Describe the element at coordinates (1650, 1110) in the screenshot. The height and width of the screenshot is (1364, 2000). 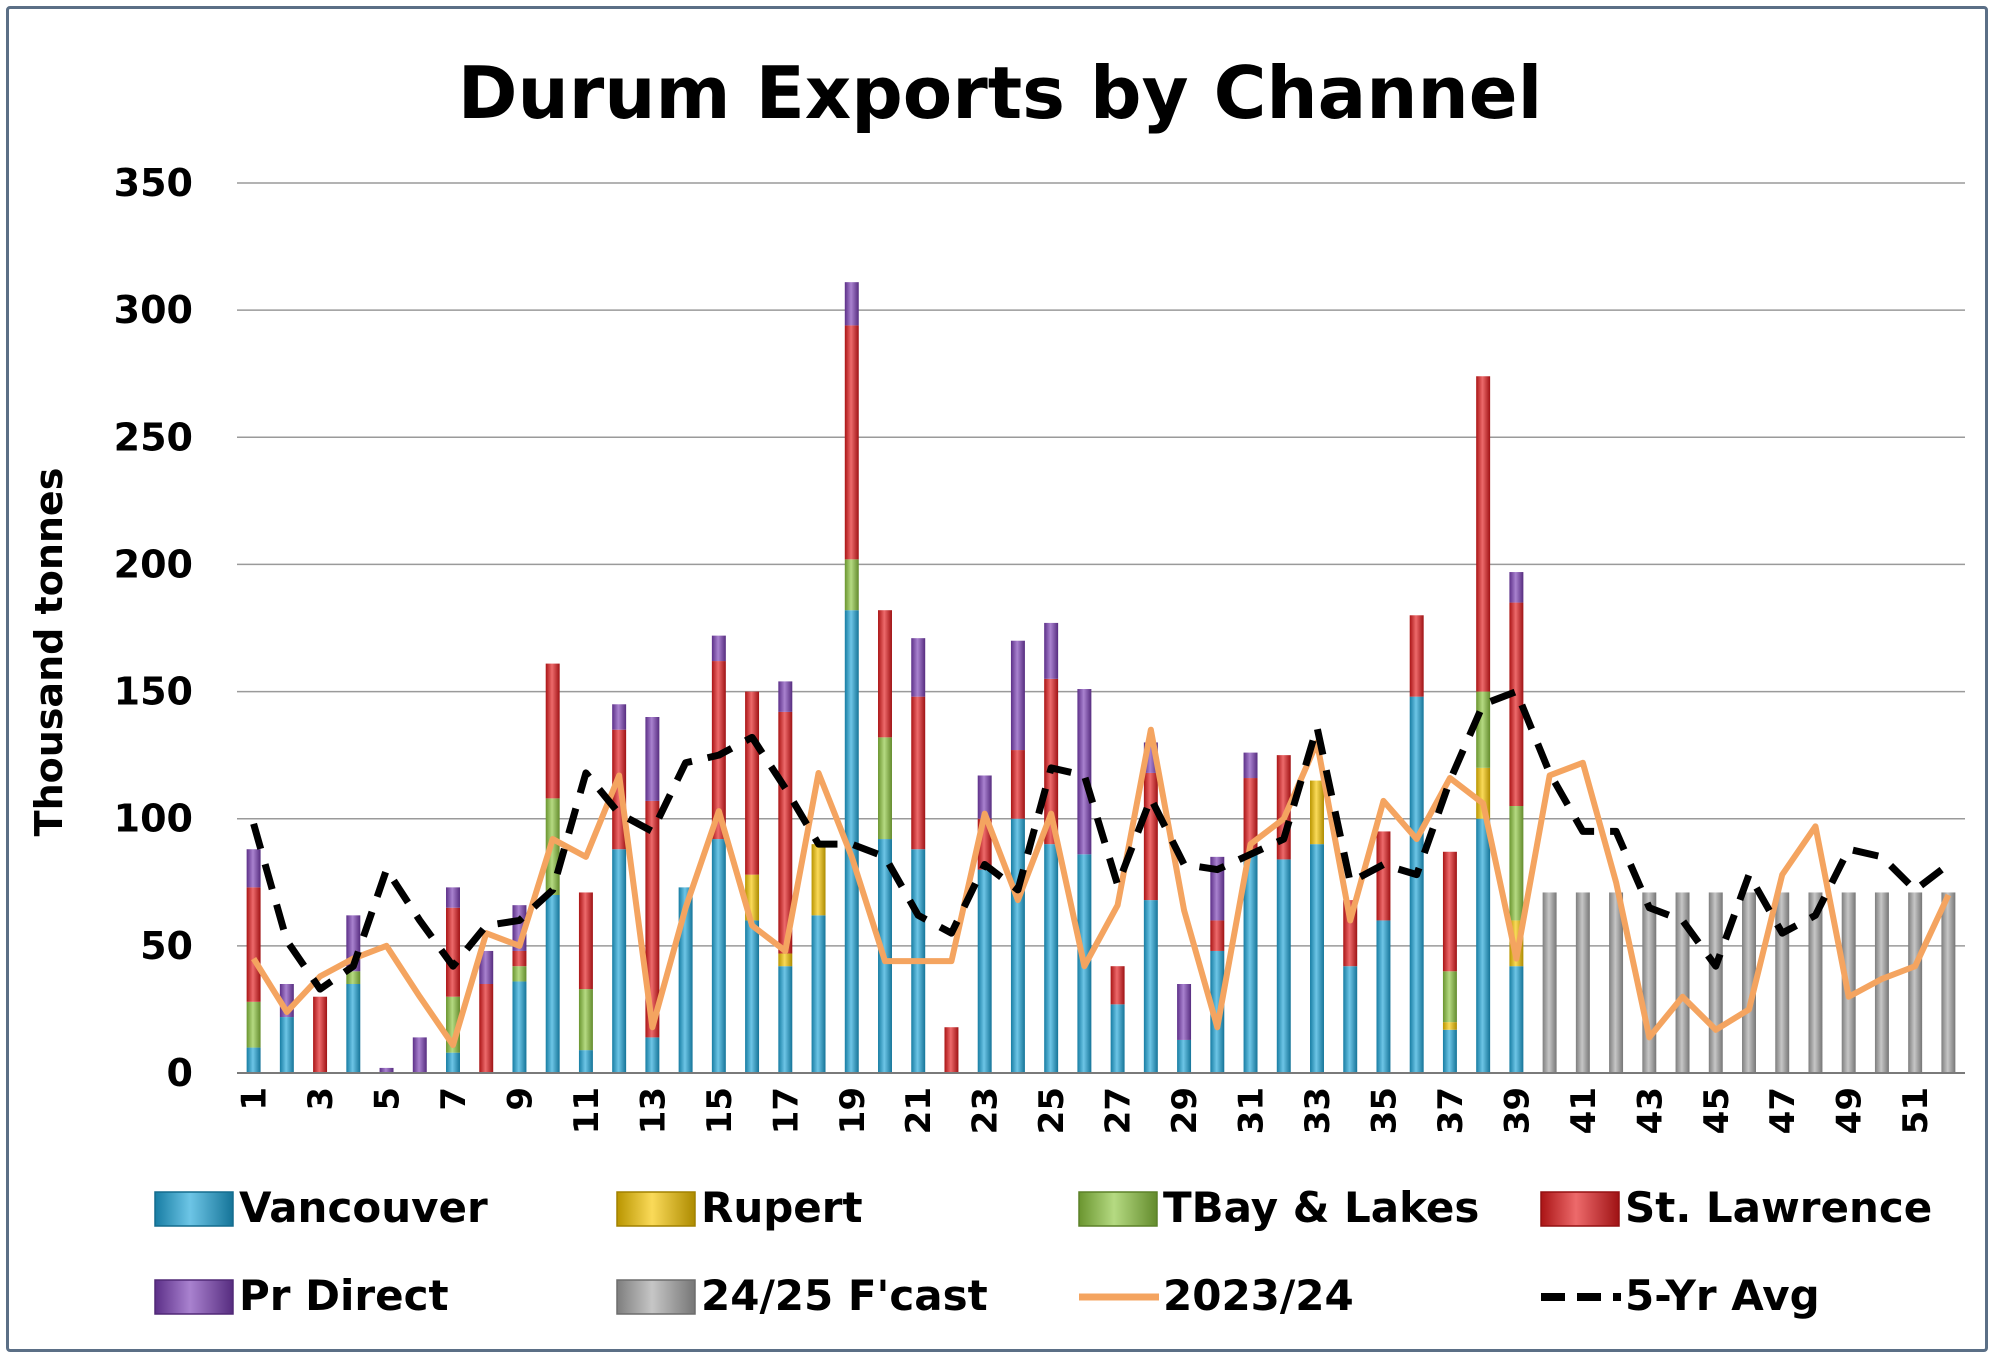
I see `x-tick-label-43: 43` at that location.